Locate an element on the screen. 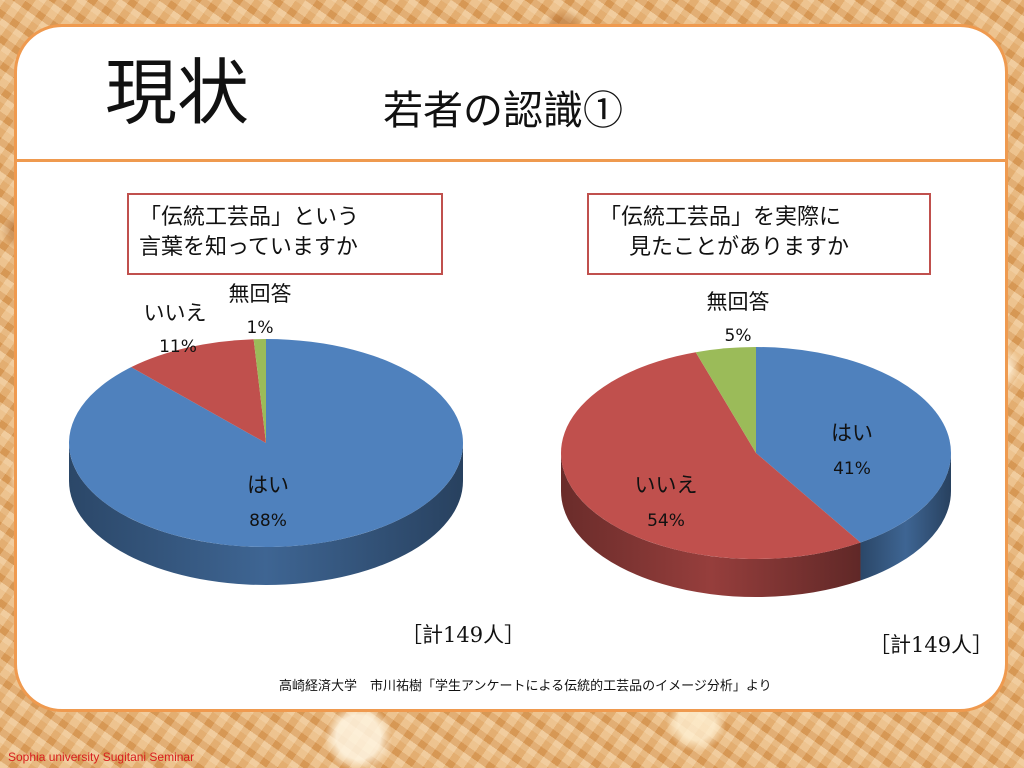 Image resolution: width=1024 pixels, height=768 pixels. pie-2-value-1: 41% is located at coordinates (852, 469).